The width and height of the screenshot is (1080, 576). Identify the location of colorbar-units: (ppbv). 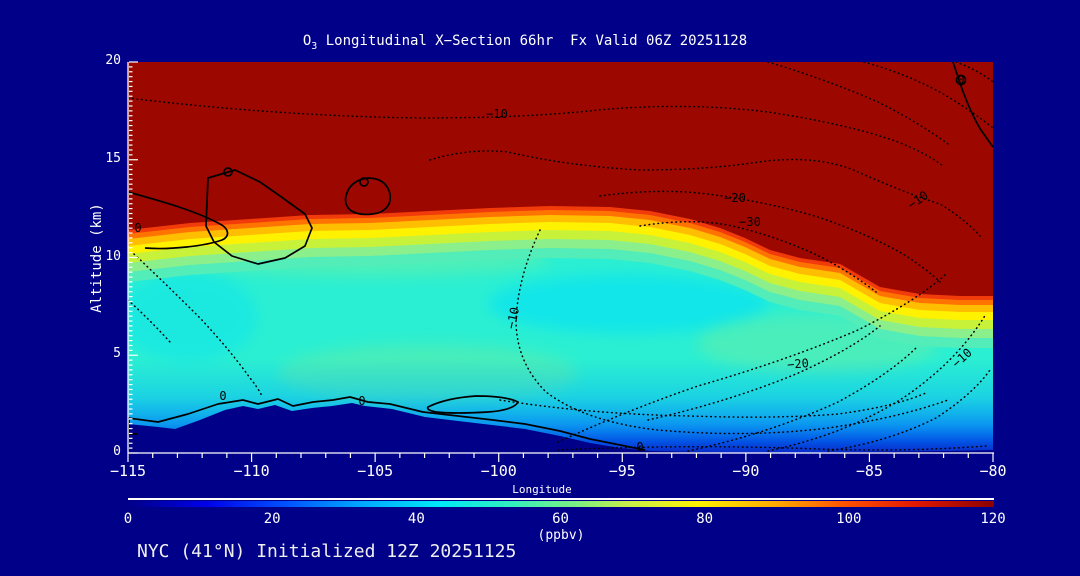
(561, 535).